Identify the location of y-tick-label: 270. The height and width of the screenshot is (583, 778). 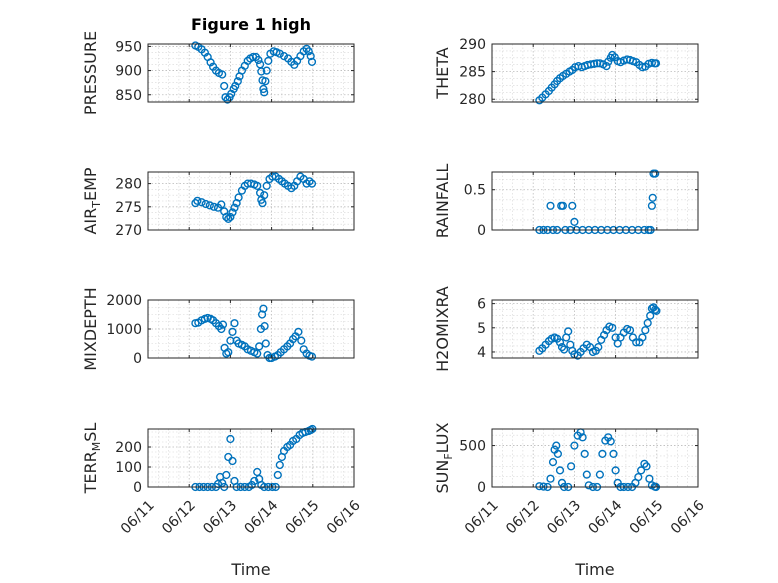
(128, 231).